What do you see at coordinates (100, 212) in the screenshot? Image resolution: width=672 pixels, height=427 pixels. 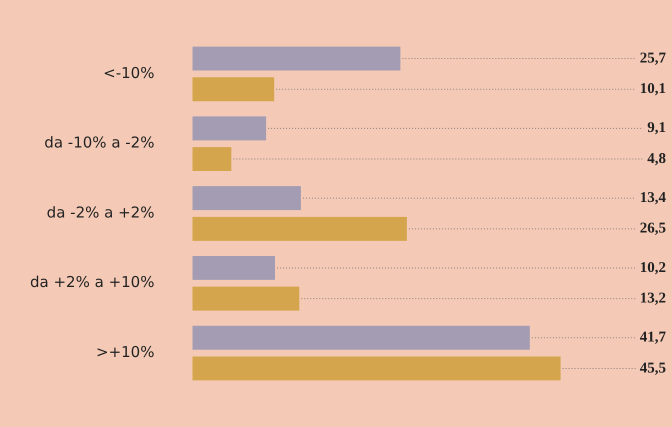 I see `y-tick-label: da -2% a +2%` at bounding box center [100, 212].